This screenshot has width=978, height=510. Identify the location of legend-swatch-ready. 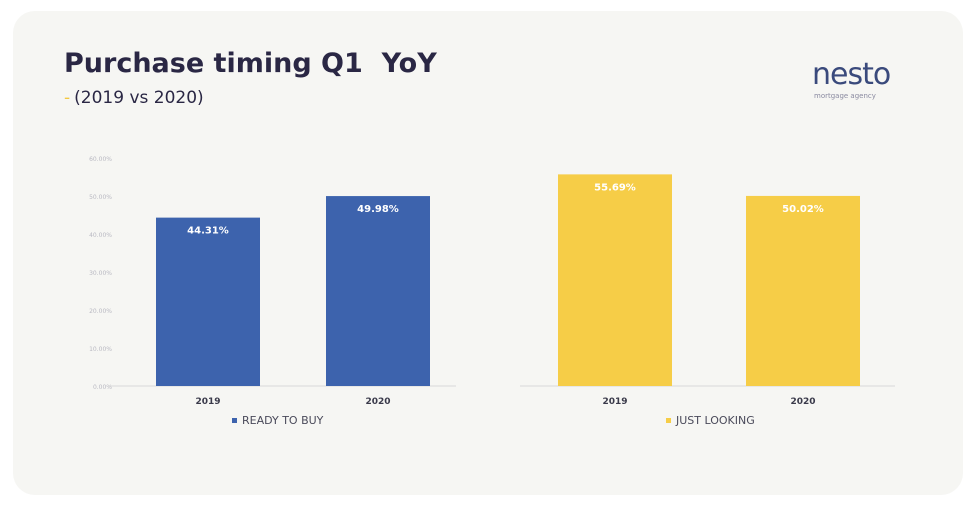
(234, 420).